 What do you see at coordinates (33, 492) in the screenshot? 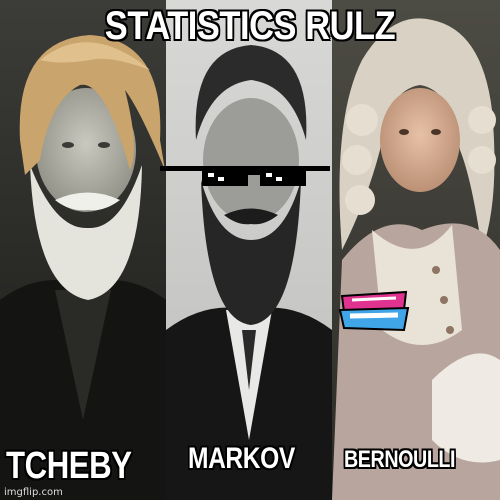
I see `imgflip-watermark: imgflip.com` at bounding box center [33, 492].